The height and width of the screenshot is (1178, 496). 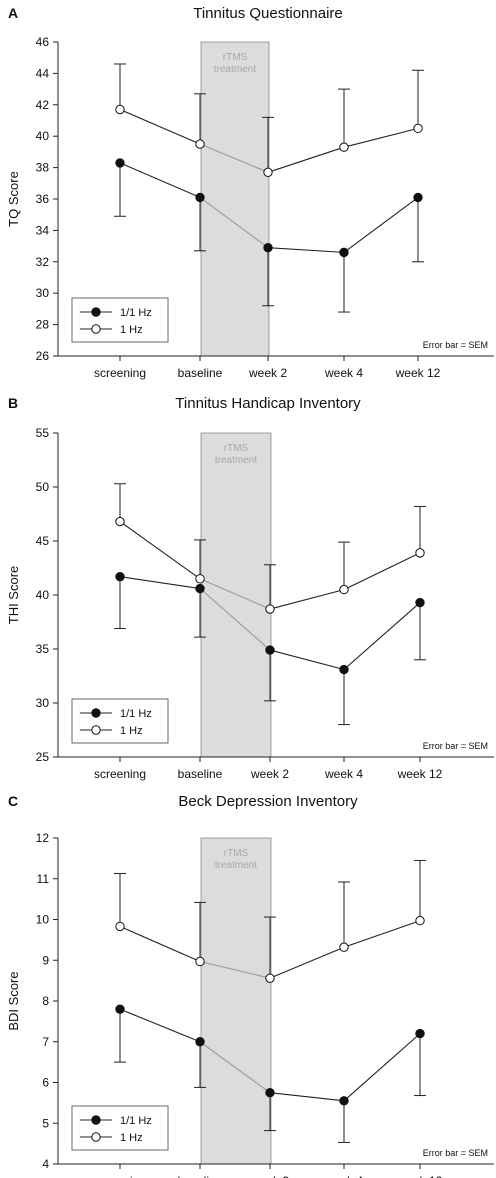 I want to click on y-tick-label: 4, so click(x=45, y=1164).